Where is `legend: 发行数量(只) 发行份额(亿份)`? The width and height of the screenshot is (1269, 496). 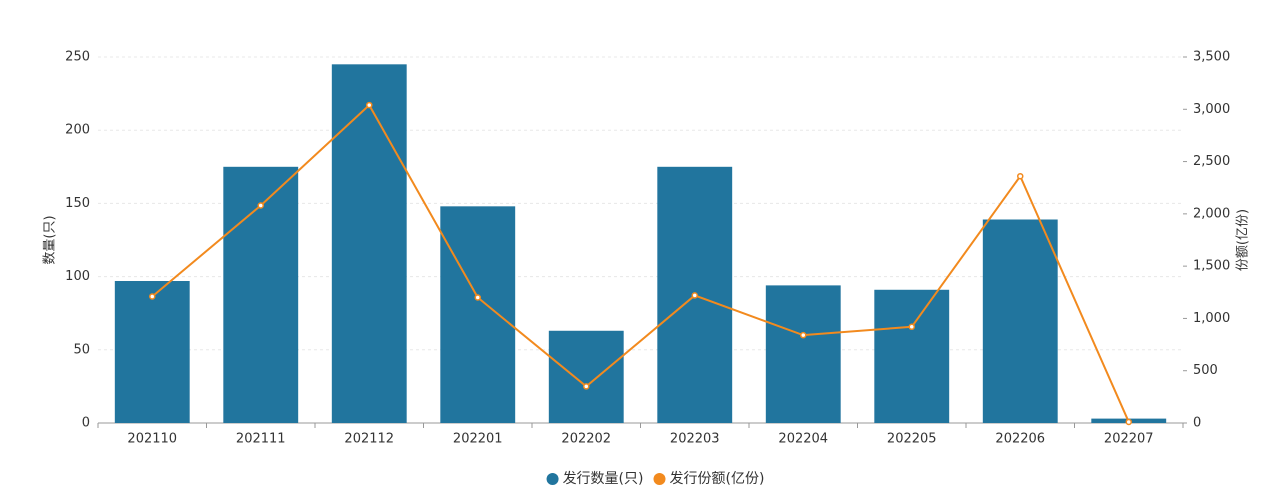 legend: 发行数量(只) 发行份额(亿份) is located at coordinates (655, 479).